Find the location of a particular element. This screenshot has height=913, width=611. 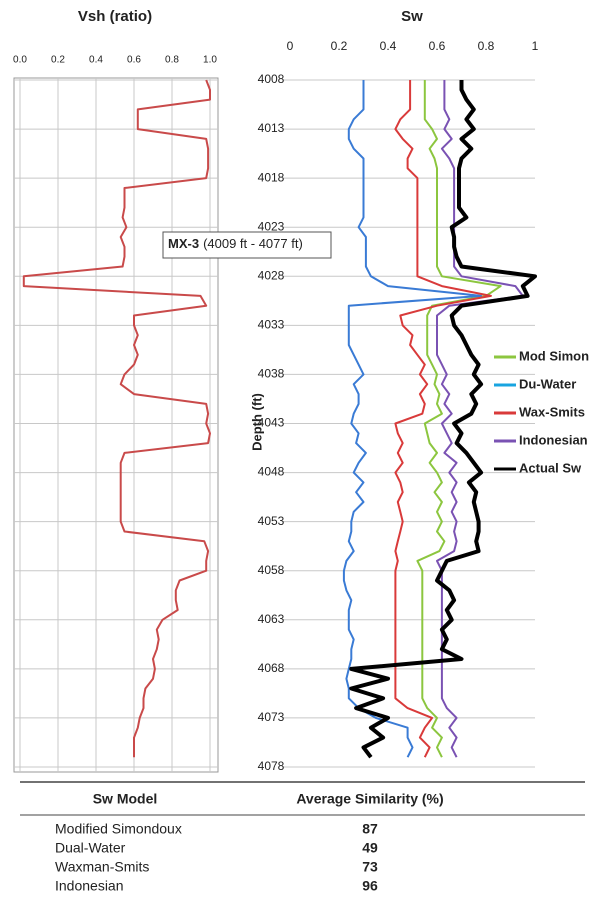

y-tick-label: 4068 is located at coordinates (271, 668).